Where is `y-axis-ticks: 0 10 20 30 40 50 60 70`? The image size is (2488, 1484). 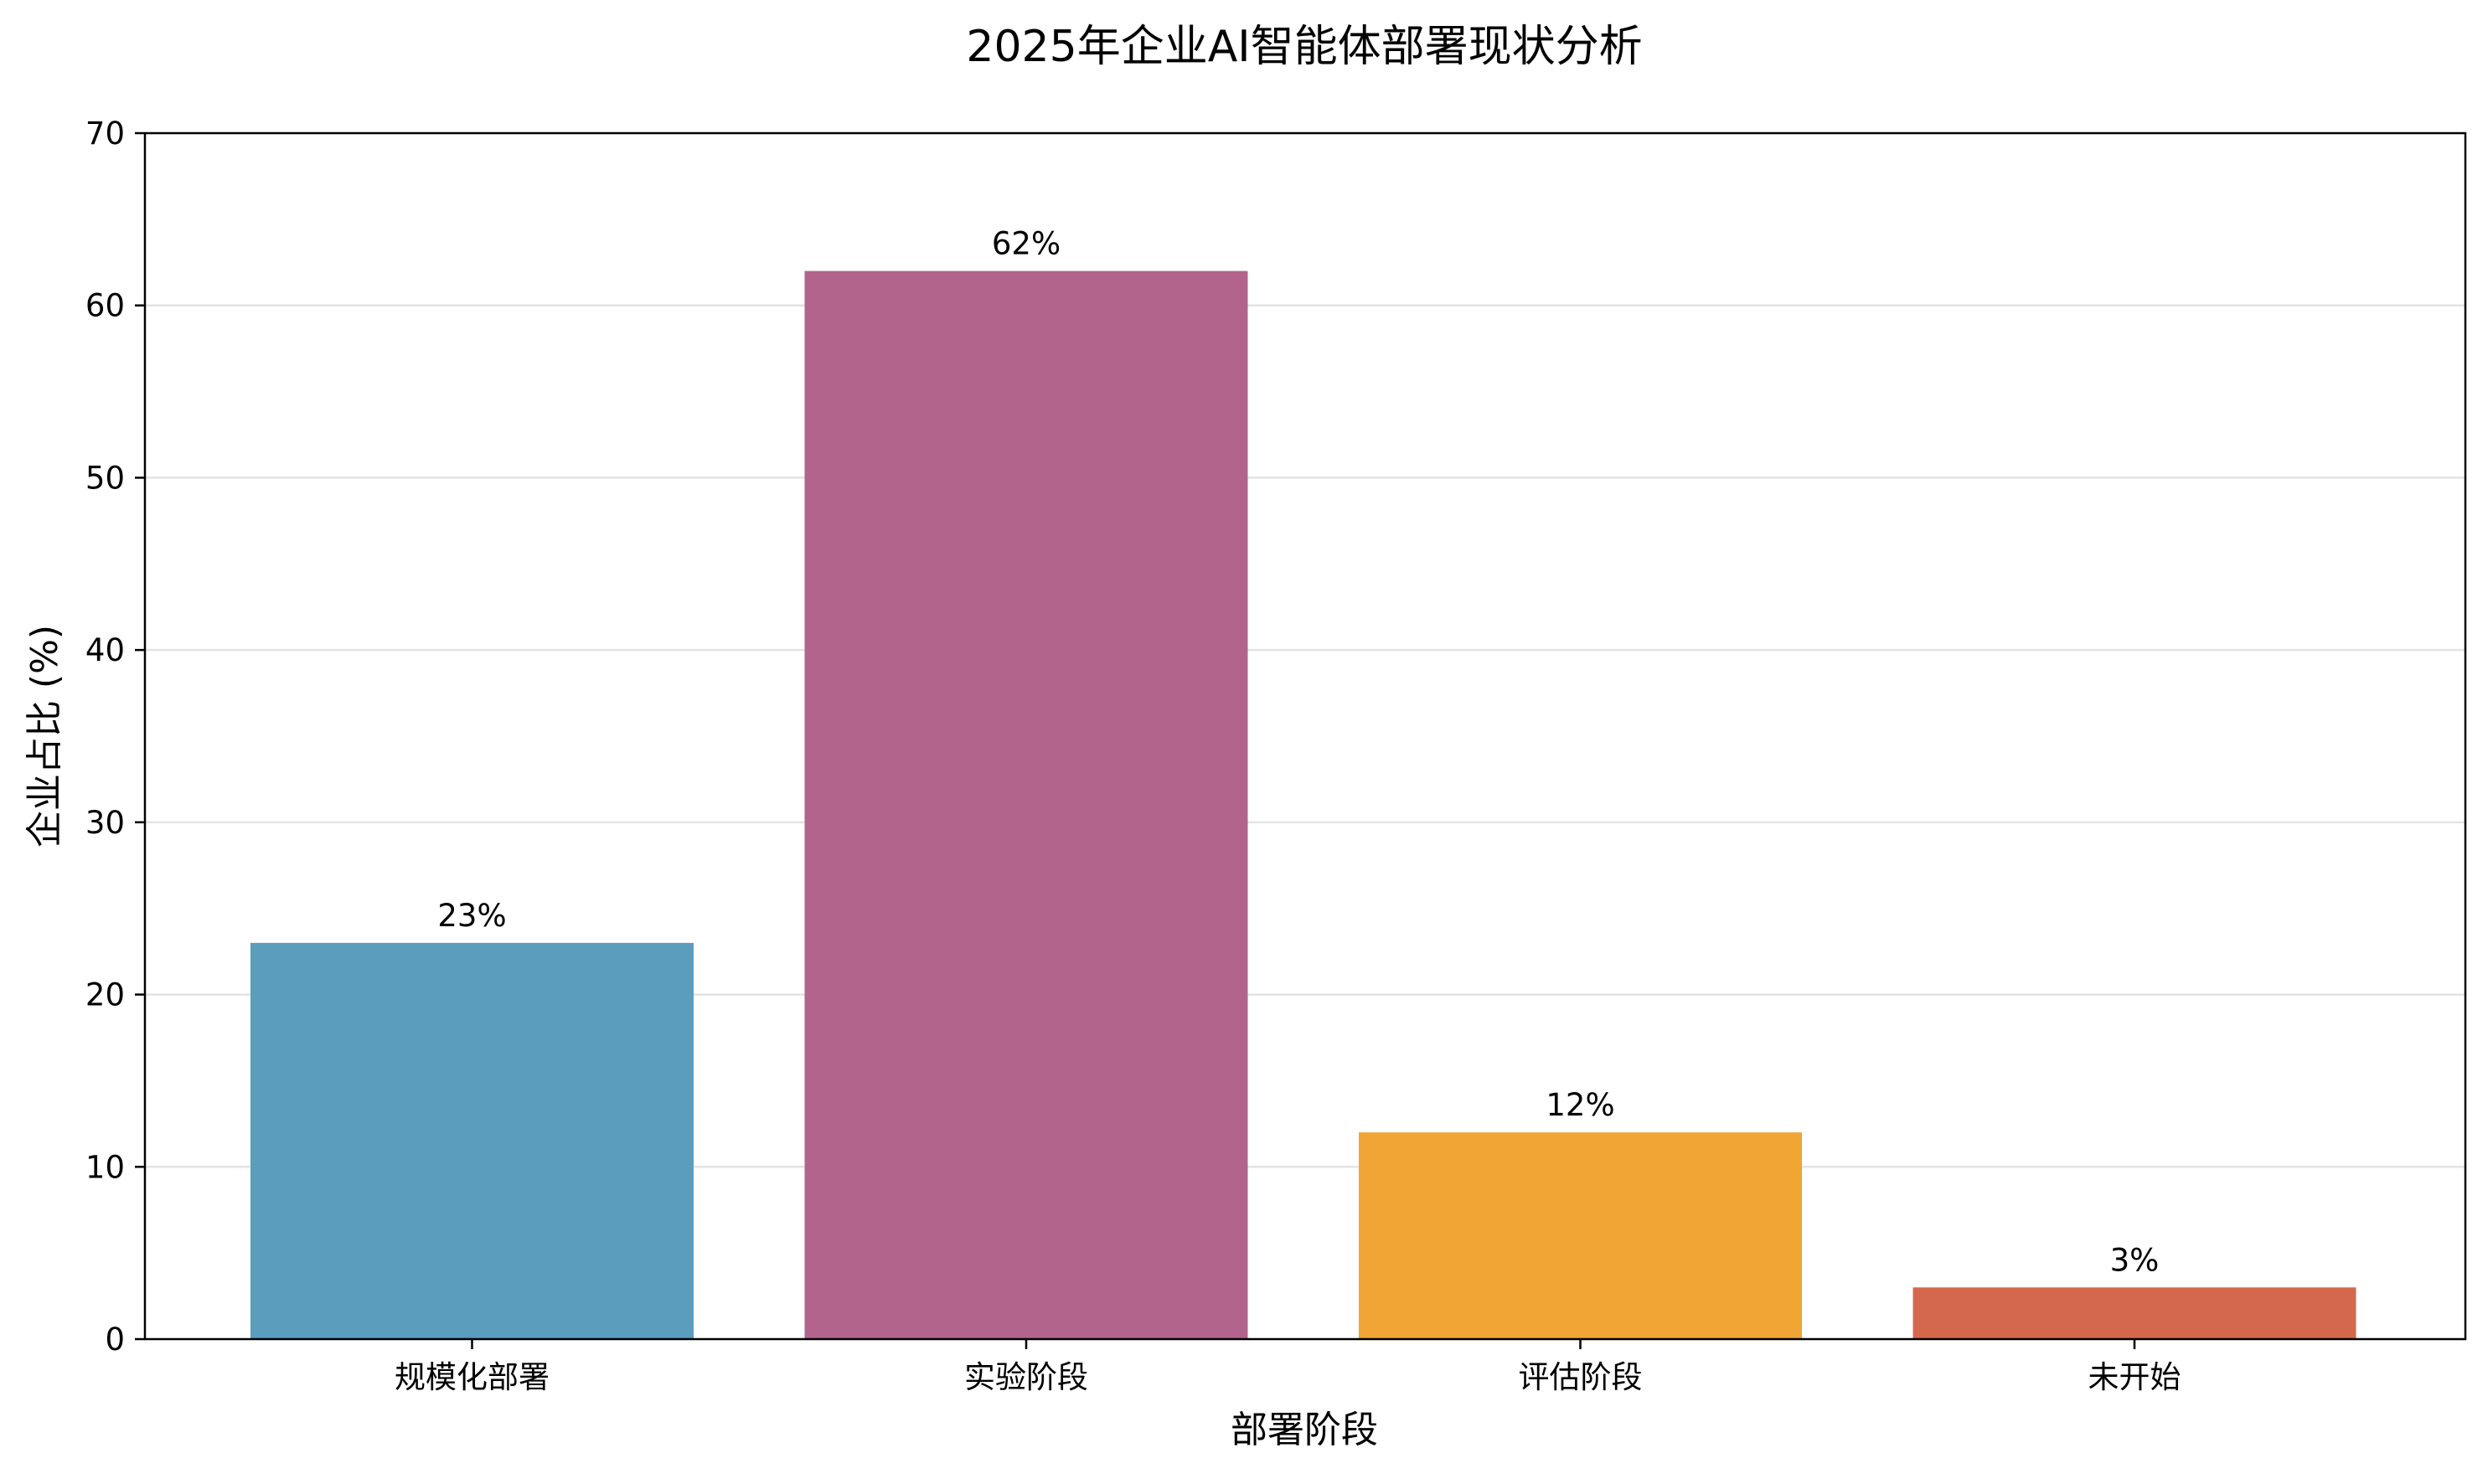 y-axis-ticks: 0 10 20 30 40 50 60 70 is located at coordinates (115, 737).